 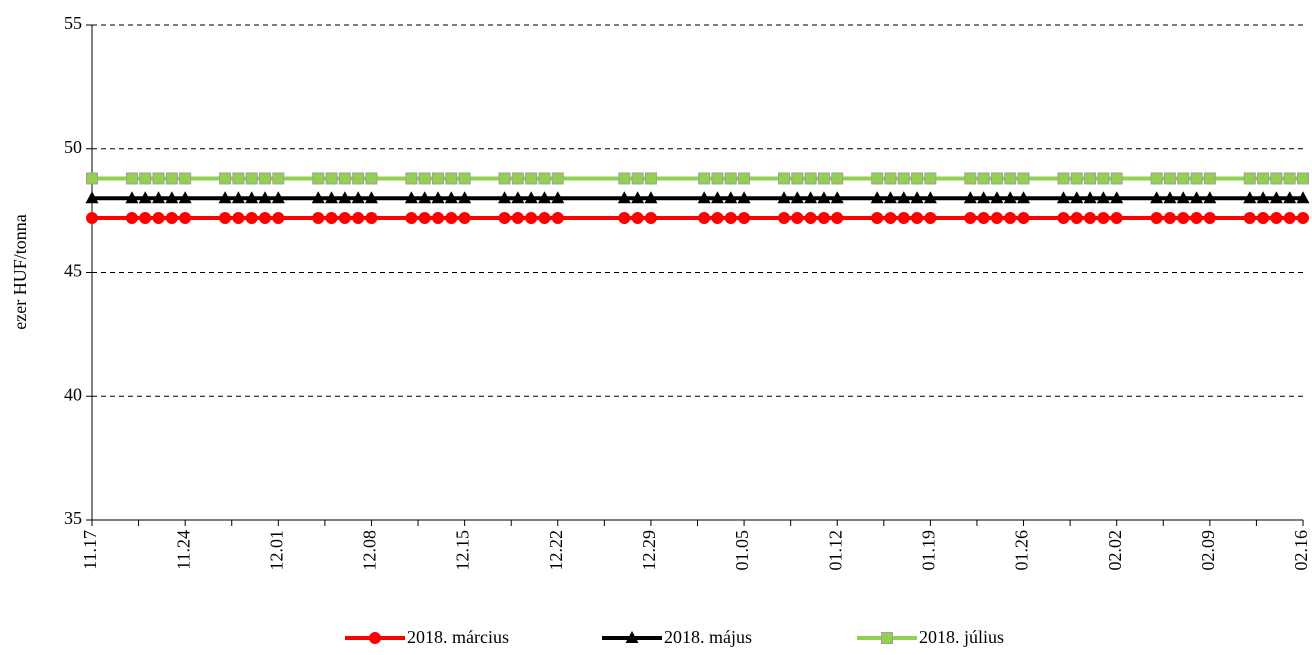 What do you see at coordinates (90, 550) in the screenshot?
I see `x-tick-label: 11.17` at bounding box center [90, 550].